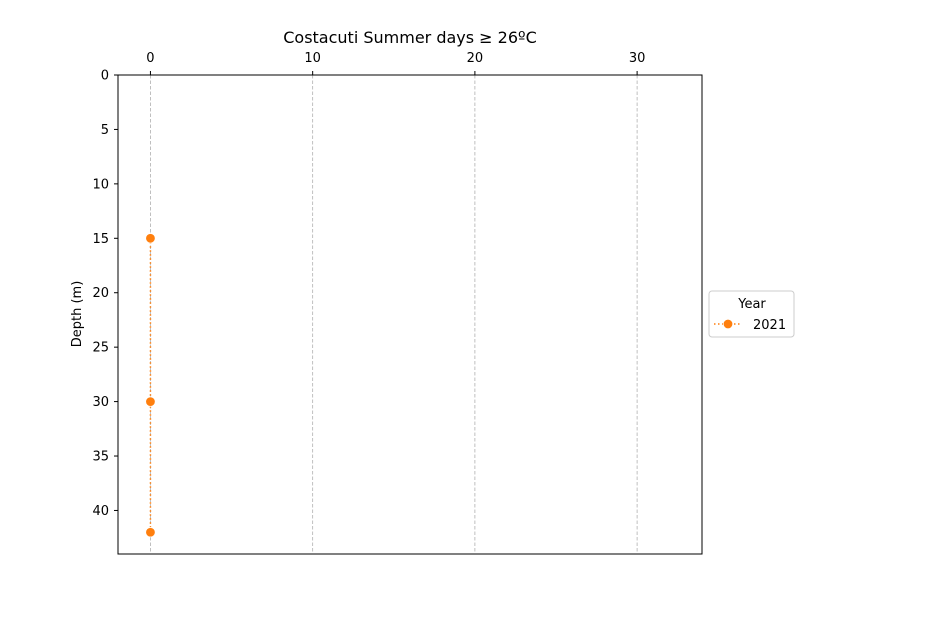 The height and width of the screenshot is (622, 942). Describe the element at coordinates (475, 58) in the screenshot. I see `x-tick-label-20: 20` at that location.